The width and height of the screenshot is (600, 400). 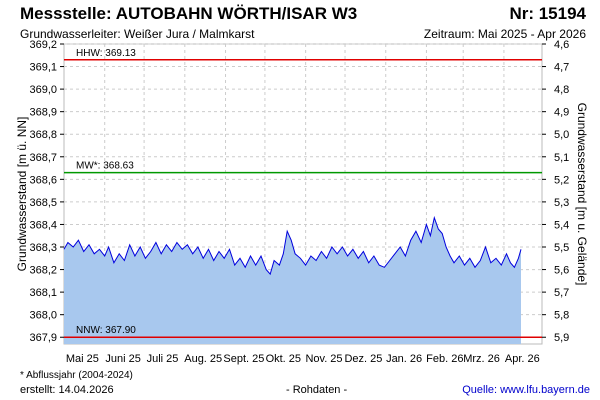 I want to click on series-line, so click(x=292, y=245).